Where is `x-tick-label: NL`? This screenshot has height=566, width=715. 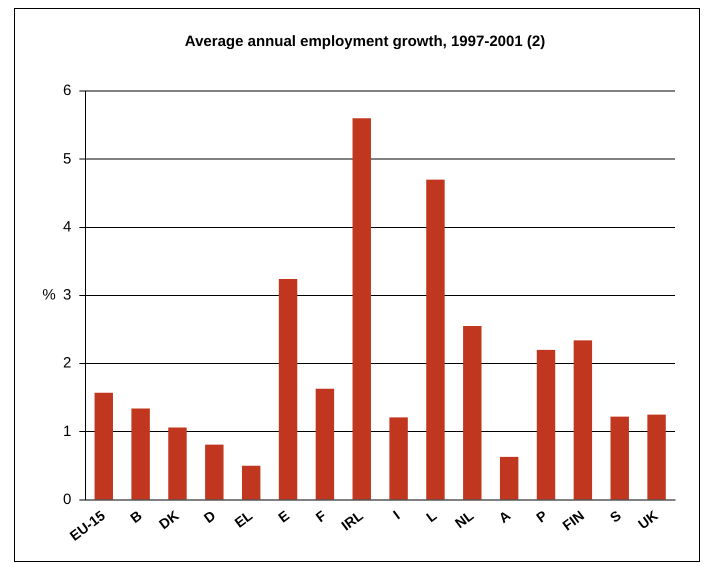
x-tick-label: NL is located at coordinates (464, 519).